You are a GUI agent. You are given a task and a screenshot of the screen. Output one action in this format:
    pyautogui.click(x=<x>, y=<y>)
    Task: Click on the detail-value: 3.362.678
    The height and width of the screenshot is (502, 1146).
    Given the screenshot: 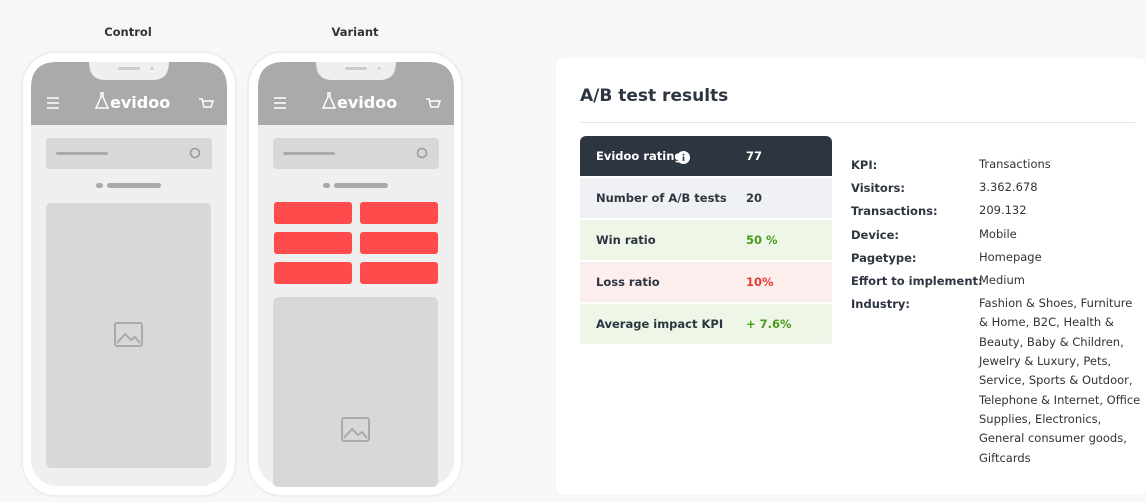 What is the action you would take?
    pyautogui.click(x=1008, y=187)
    